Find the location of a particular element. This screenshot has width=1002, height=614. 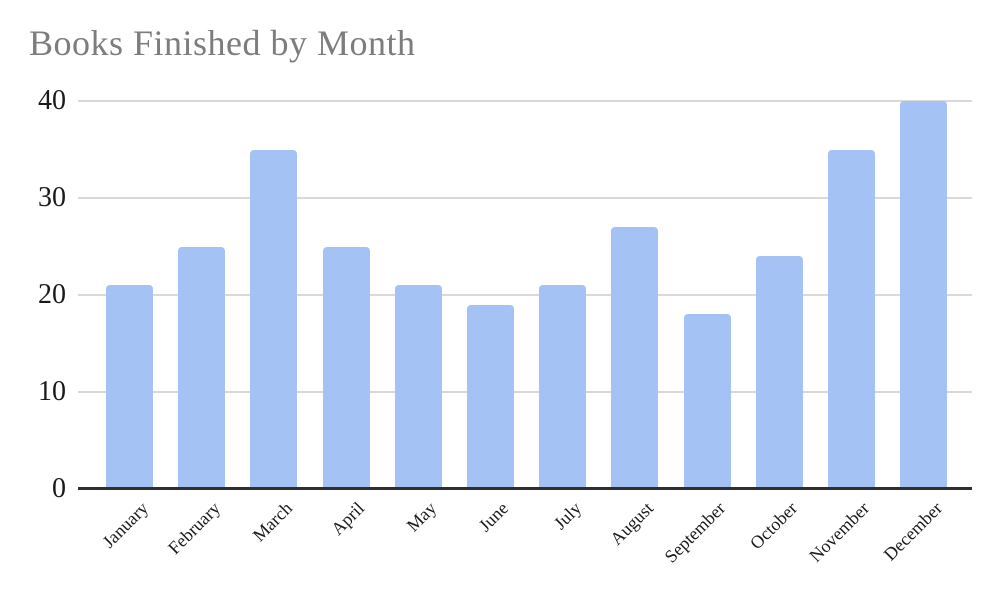

chart-title: Books Finished by Month is located at coordinates (222, 43).